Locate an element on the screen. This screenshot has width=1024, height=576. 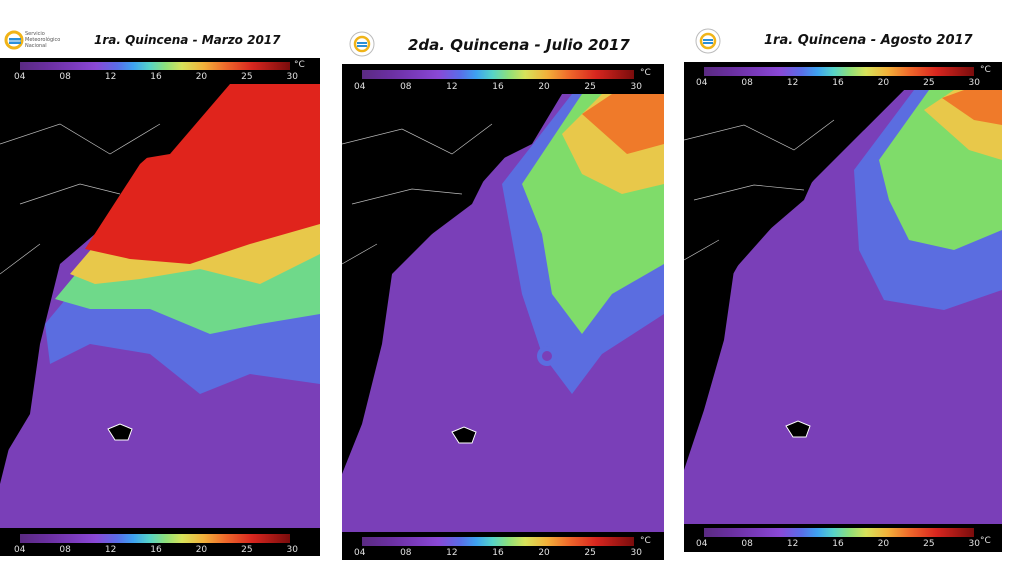
colorbar-bottom: 04 08 12 16 20 25 30 is located at coordinates (160, 542).